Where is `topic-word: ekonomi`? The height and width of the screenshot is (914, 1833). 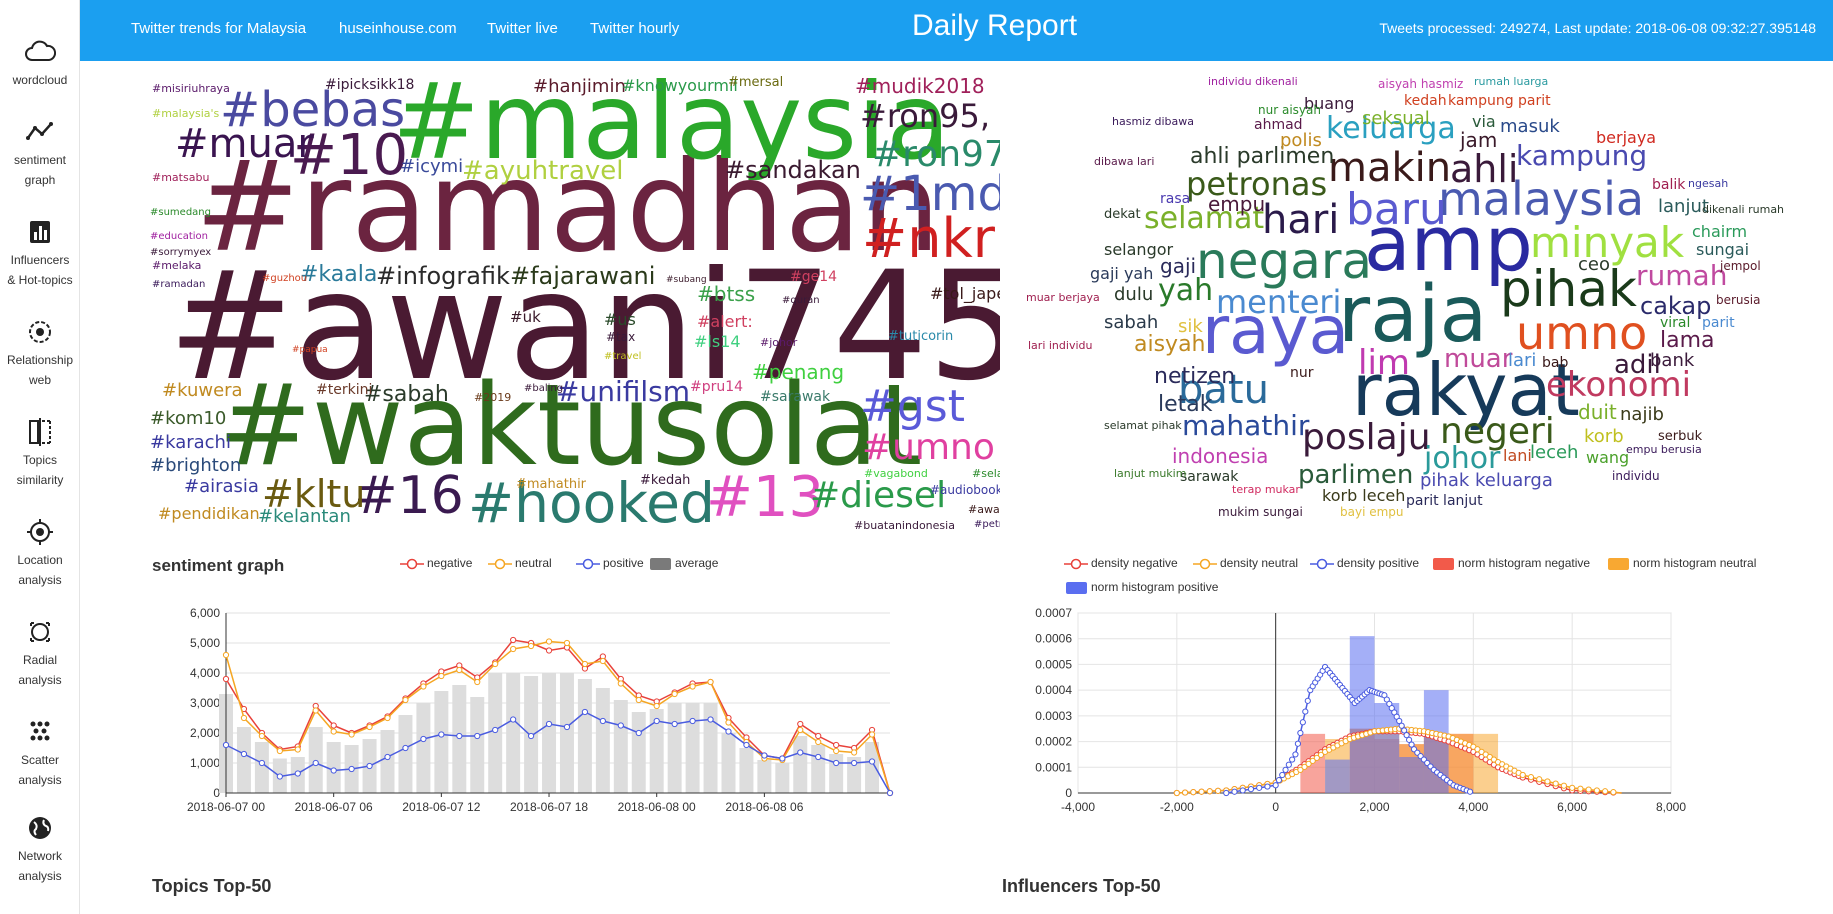 topic-word: ekonomi is located at coordinates (1619, 385).